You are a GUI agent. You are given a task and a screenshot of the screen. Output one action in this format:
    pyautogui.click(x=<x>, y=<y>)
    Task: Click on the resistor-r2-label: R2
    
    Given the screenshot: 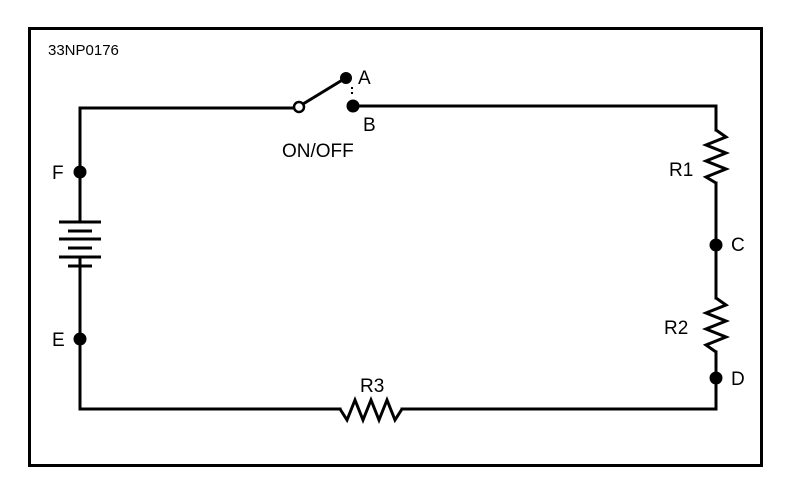 What is the action you would take?
    pyautogui.click(x=676, y=328)
    